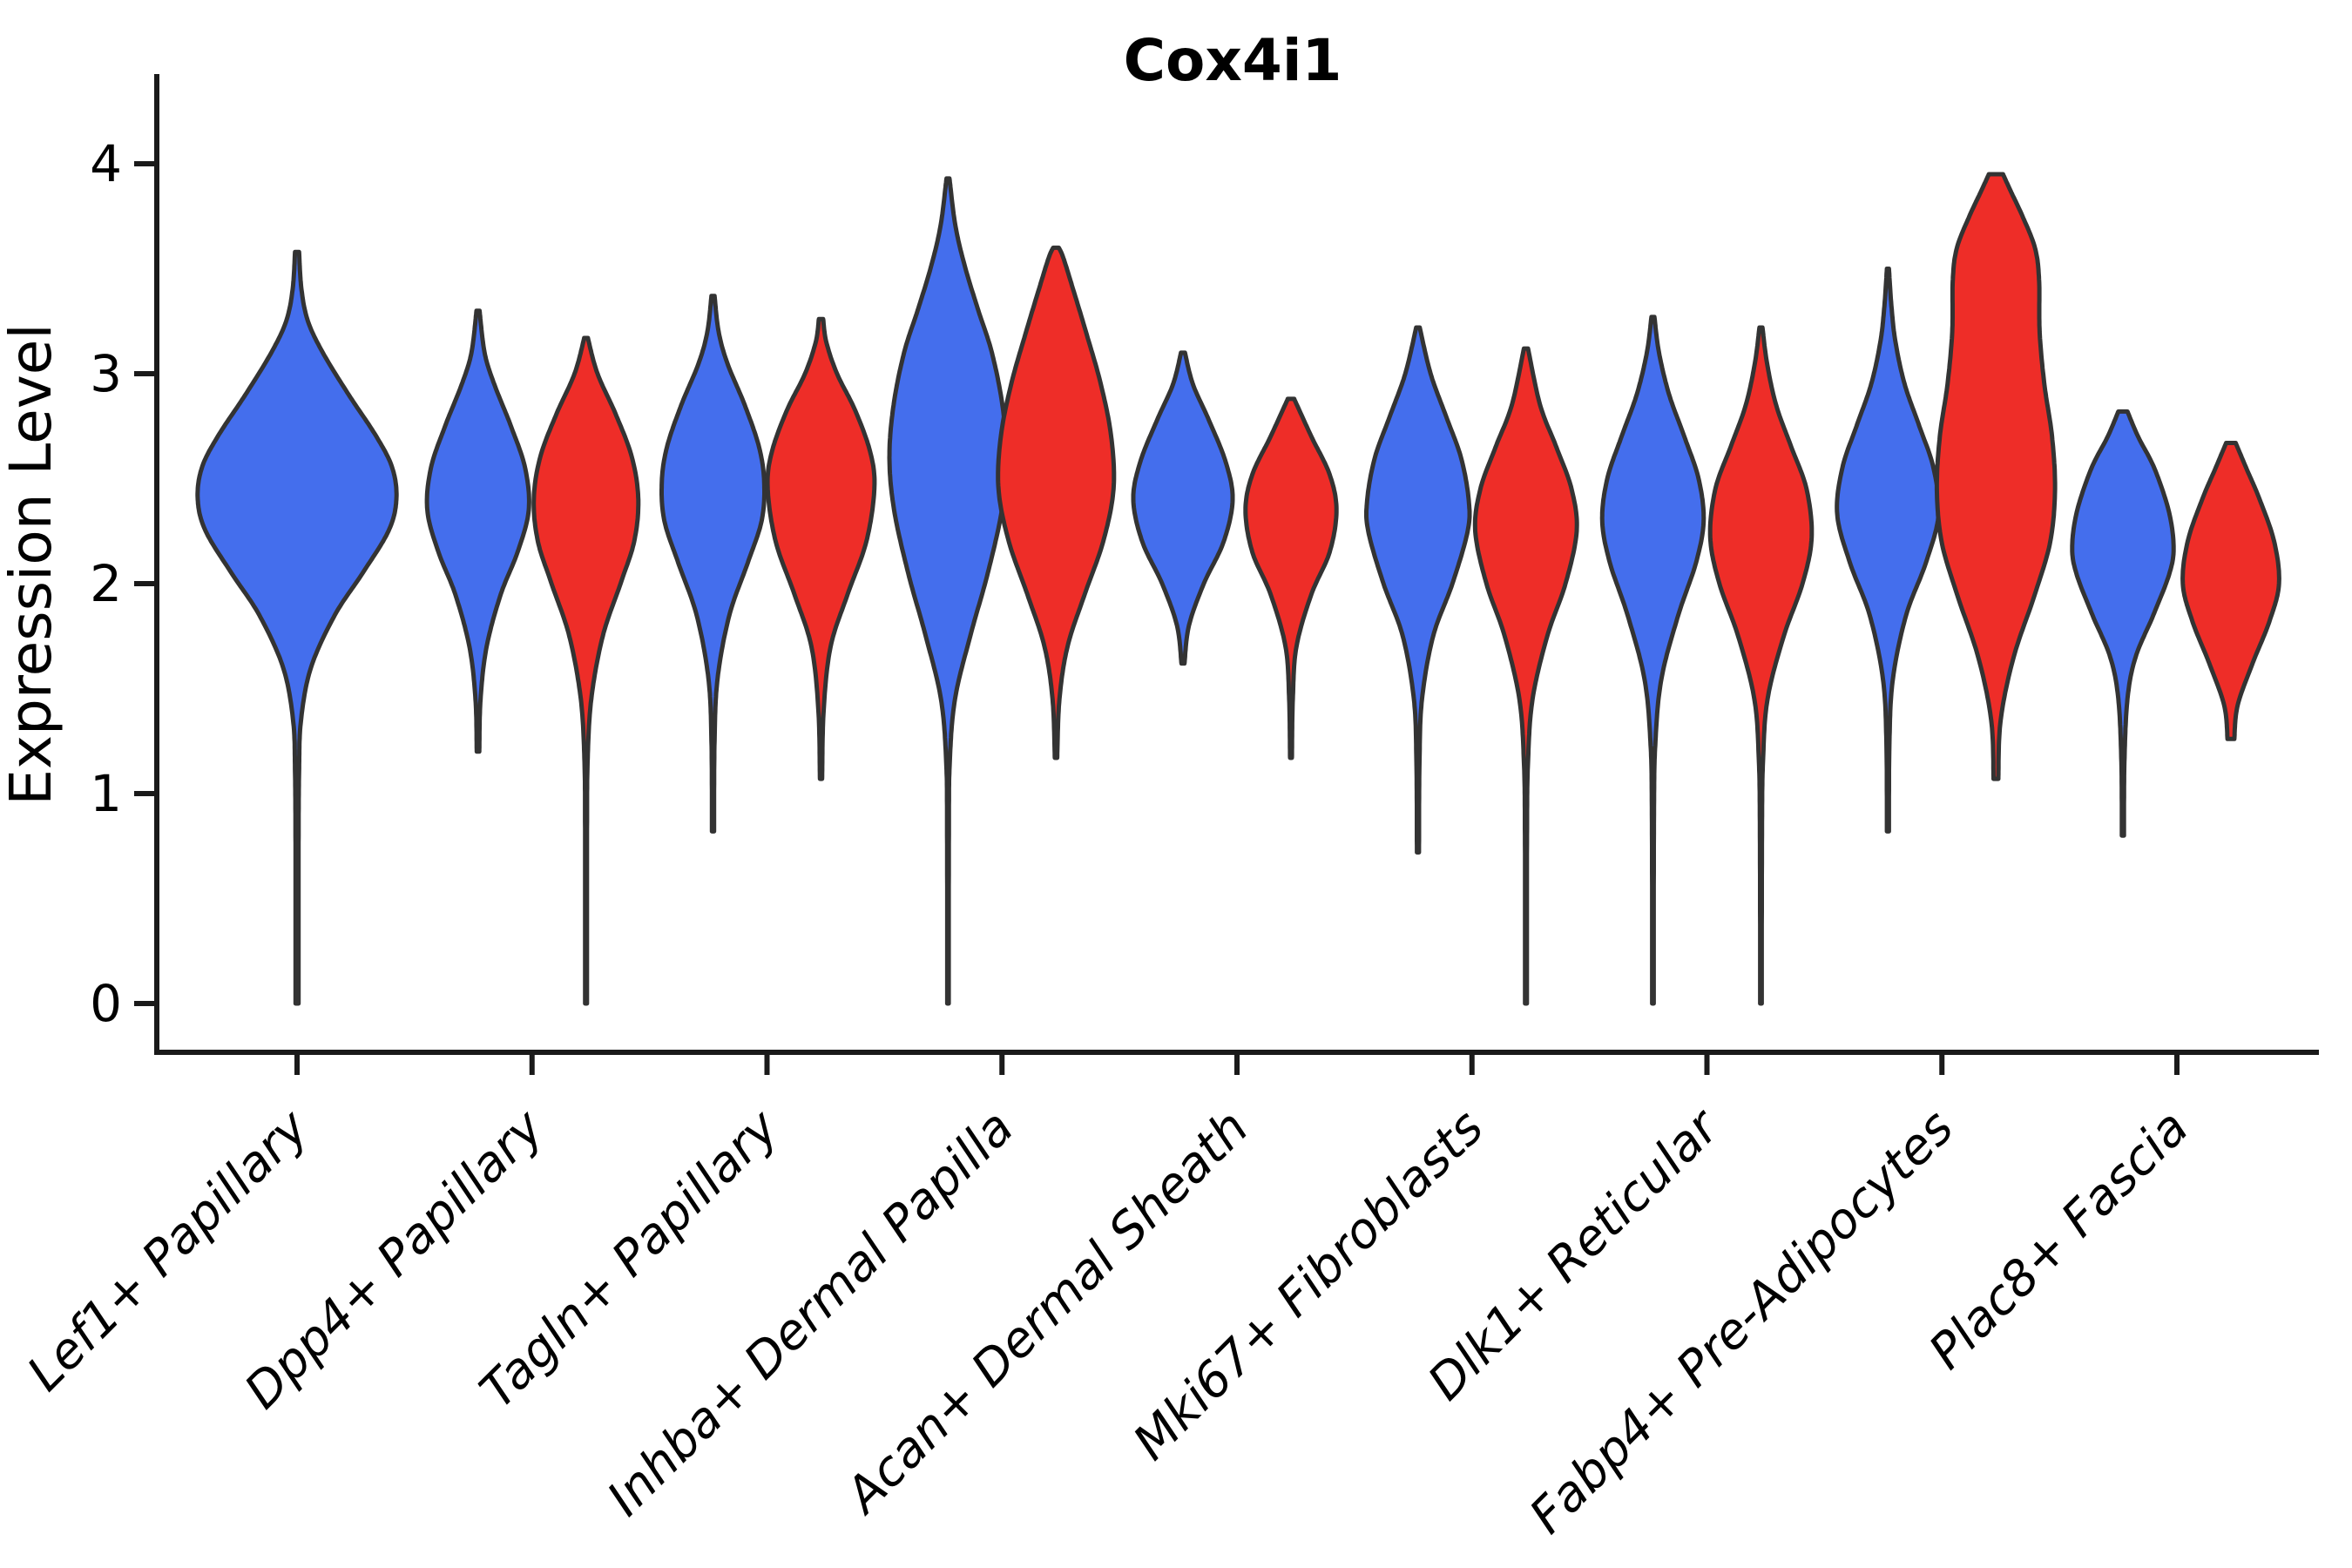 This screenshot has width=2352, height=1568. What do you see at coordinates (1742, 1321) in the screenshot?
I see `x-tick-label-8: Fabp4+ Pre-Adipocytes` at bounding box center [1742, 1321].